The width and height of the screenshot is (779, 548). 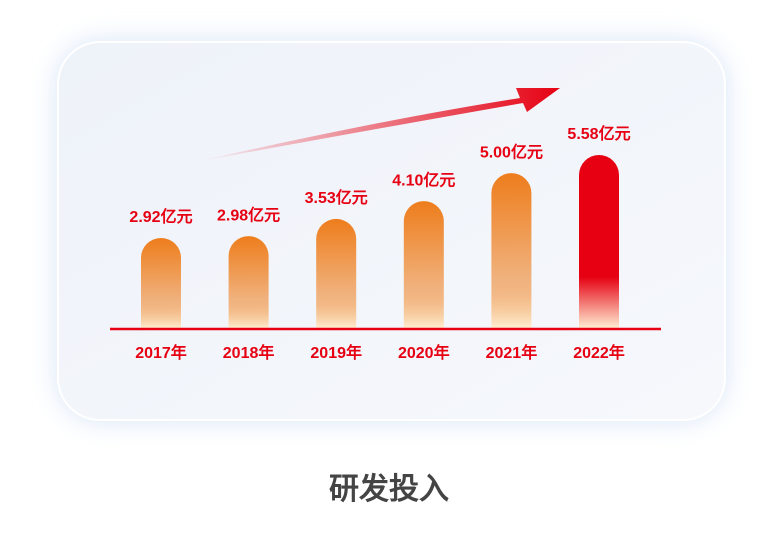 What do you see at coordinates (599, 352) in the screenshot?
I see `x-tick-label: 2022年` at bounding box center [599, 352].